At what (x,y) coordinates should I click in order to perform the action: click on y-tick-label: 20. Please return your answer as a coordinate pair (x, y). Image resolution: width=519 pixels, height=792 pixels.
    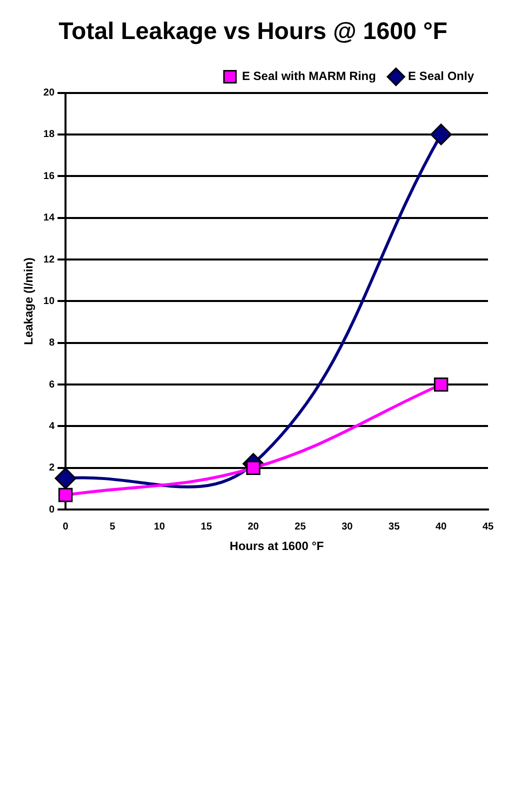
    Looking at the image, I should click on (49, 93).